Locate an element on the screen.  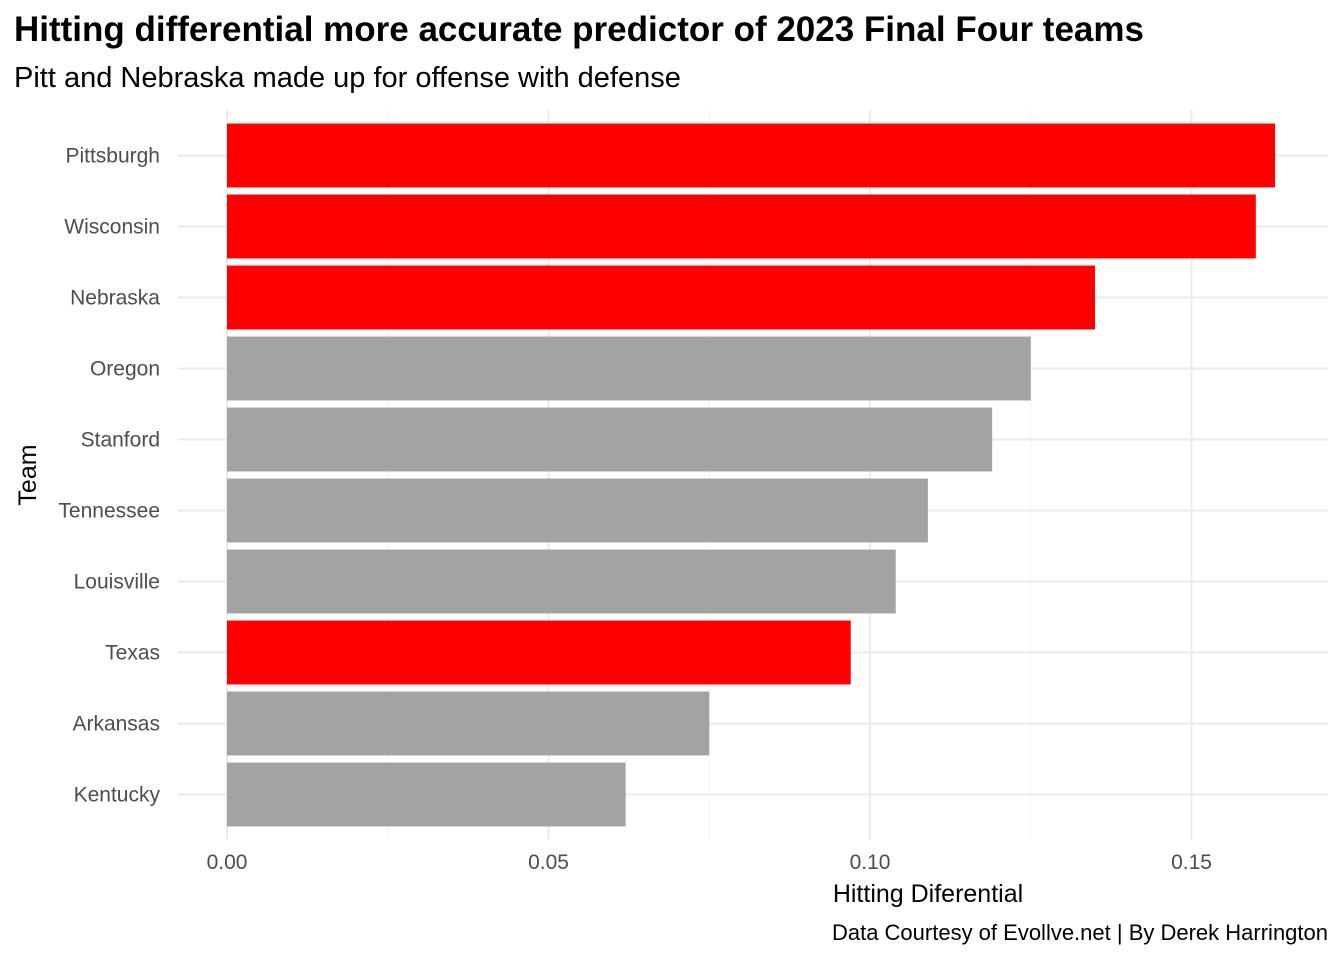
y-tick-label: Louisville is located at coordinates (117, 582).